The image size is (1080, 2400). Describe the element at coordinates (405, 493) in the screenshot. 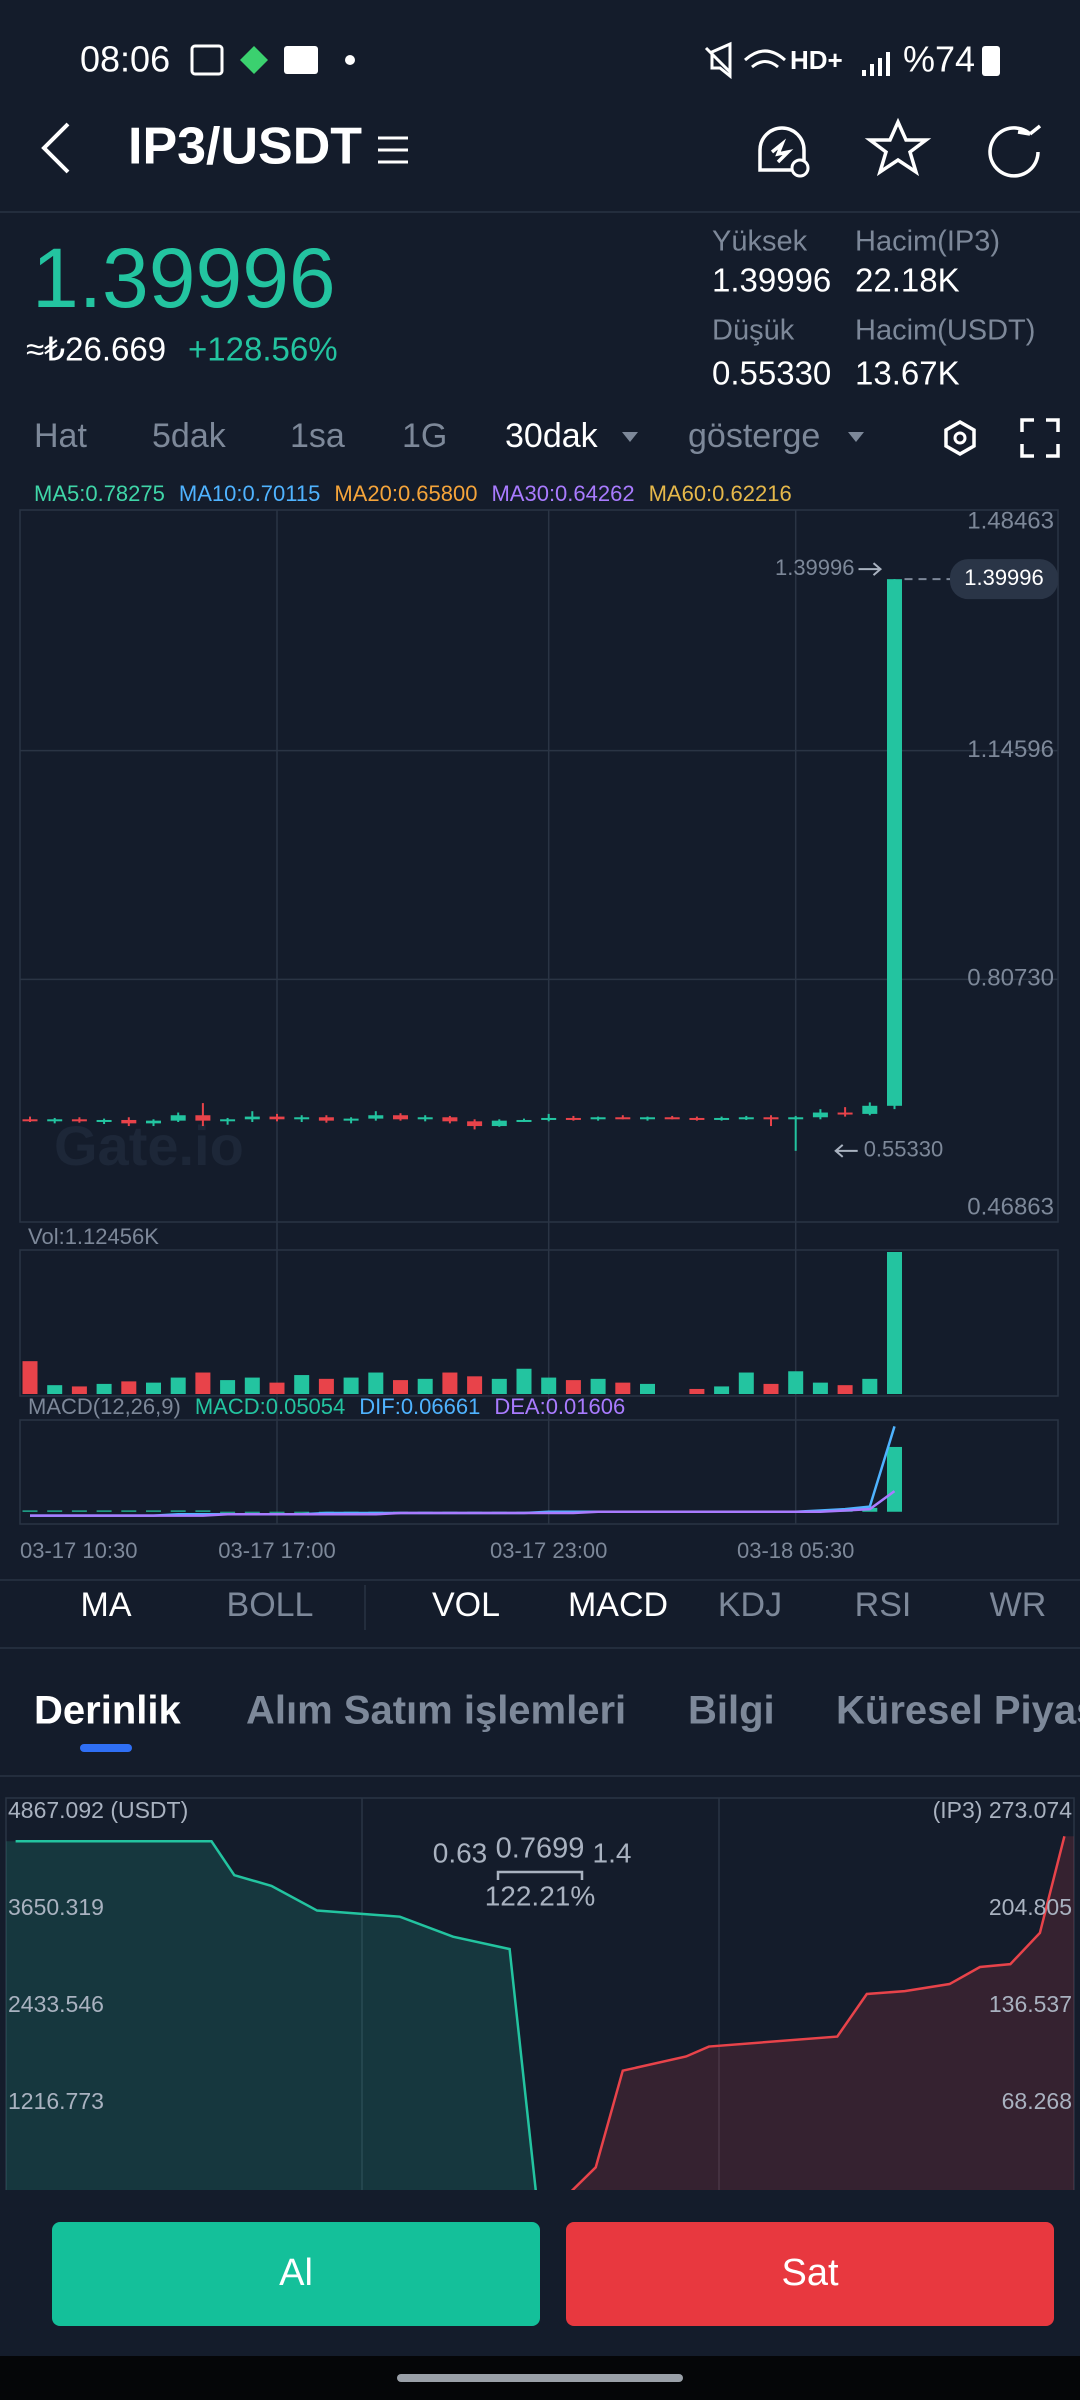

I see `ma-legend-item: MA20:0.65800` at that location.